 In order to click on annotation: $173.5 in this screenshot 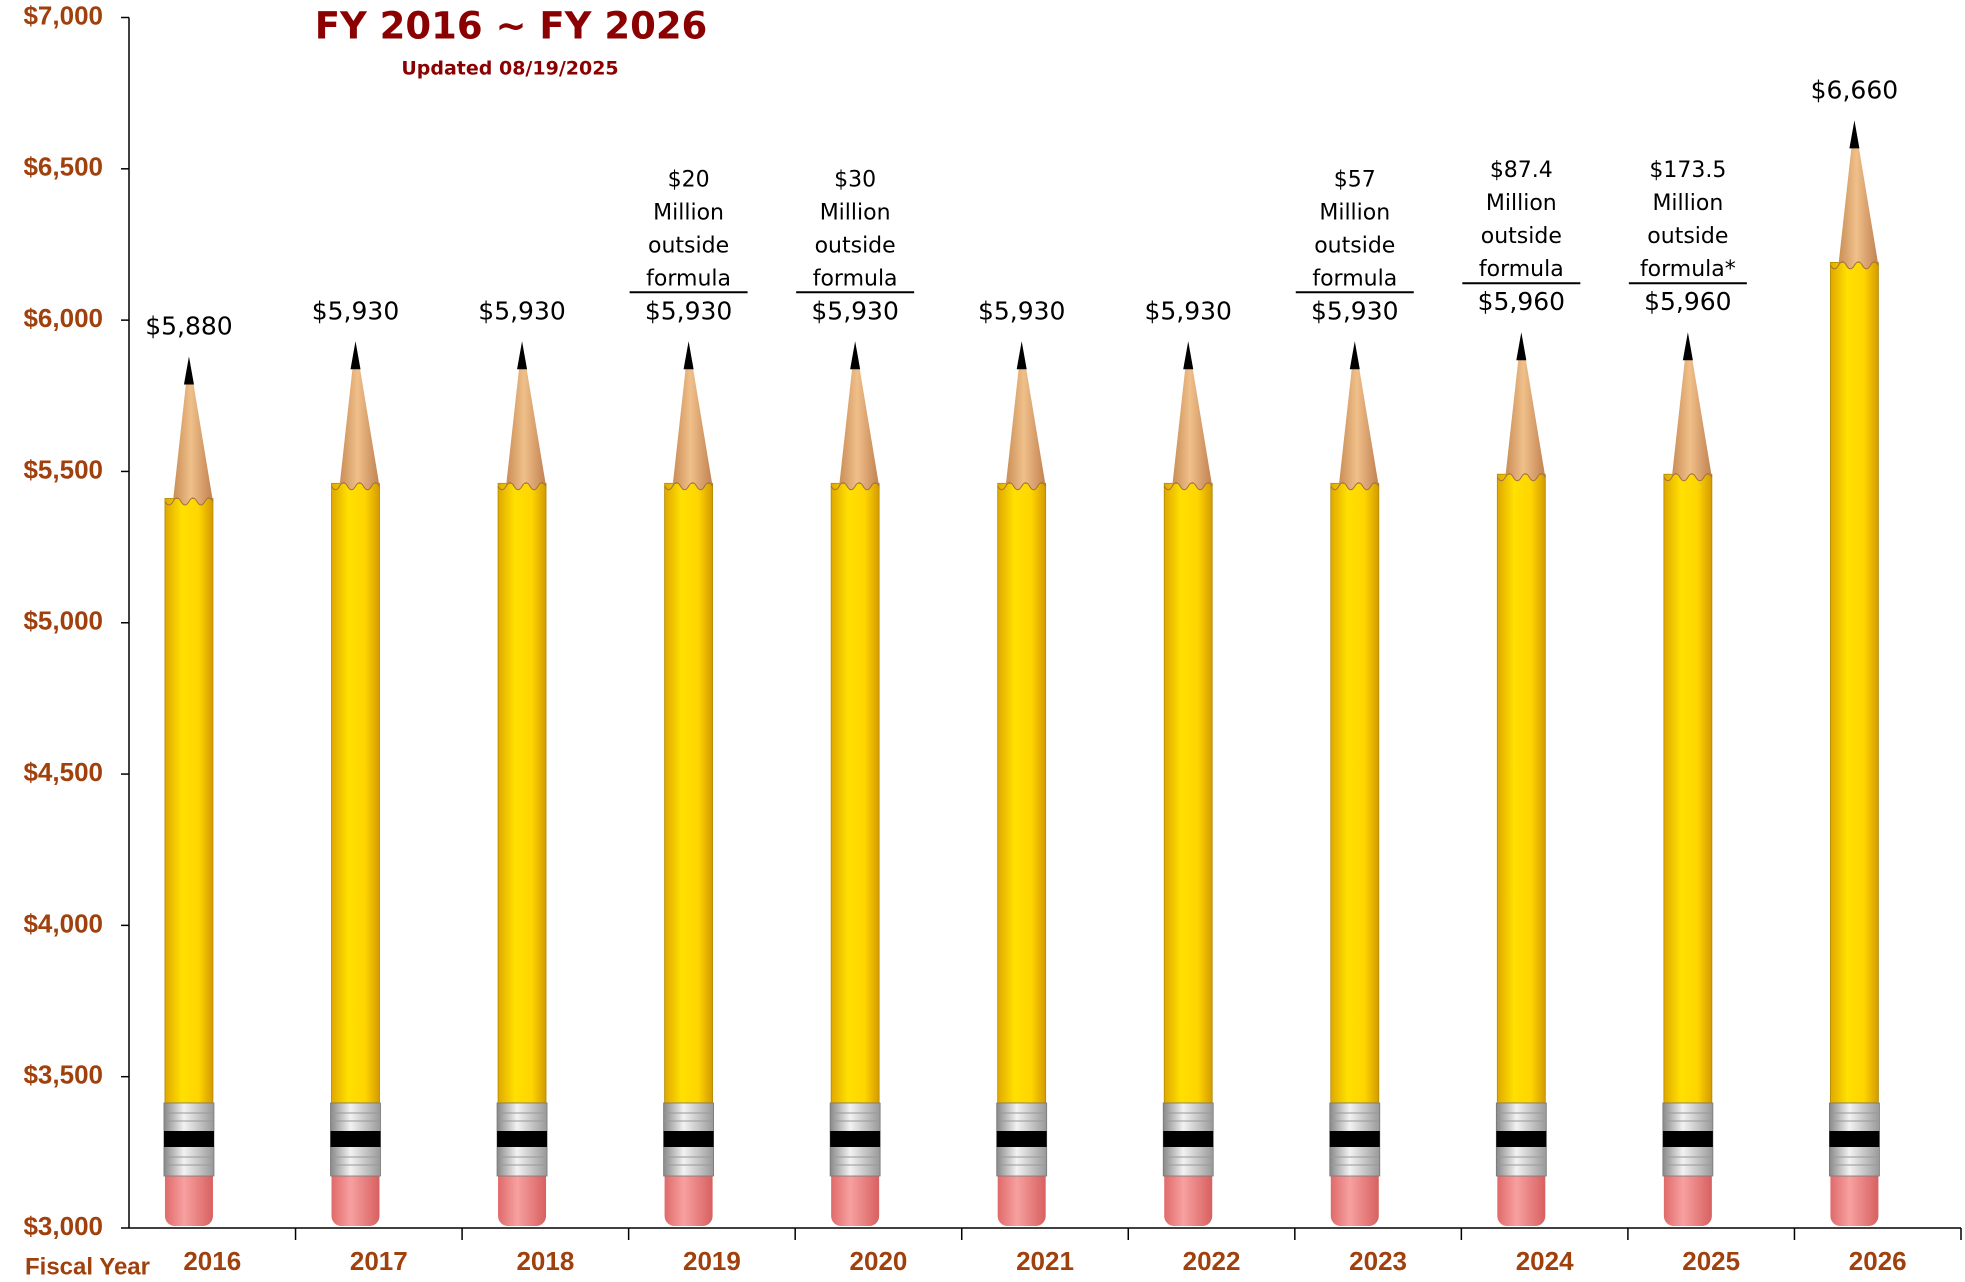, I will do `click(1687, 170)`.